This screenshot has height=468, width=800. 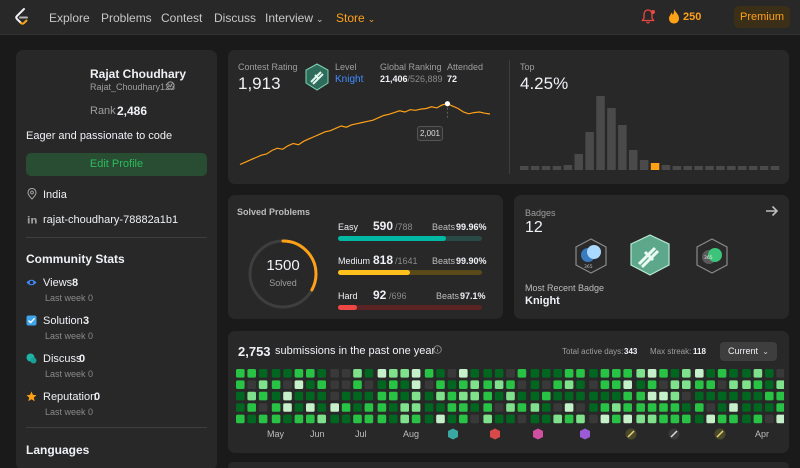 What do you see at coordinates (116, 164) in the screenshot?
I see `edit-profile-button: Edit Profile` at bounding box center [116, 164].